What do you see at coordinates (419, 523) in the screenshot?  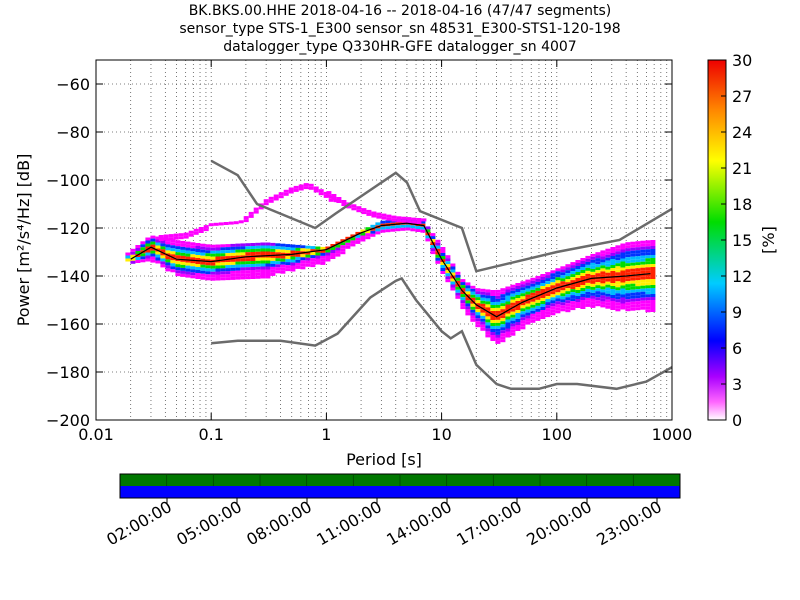 I see `availability-tick-label: 14:00:00` at bounding box center [419, 523].